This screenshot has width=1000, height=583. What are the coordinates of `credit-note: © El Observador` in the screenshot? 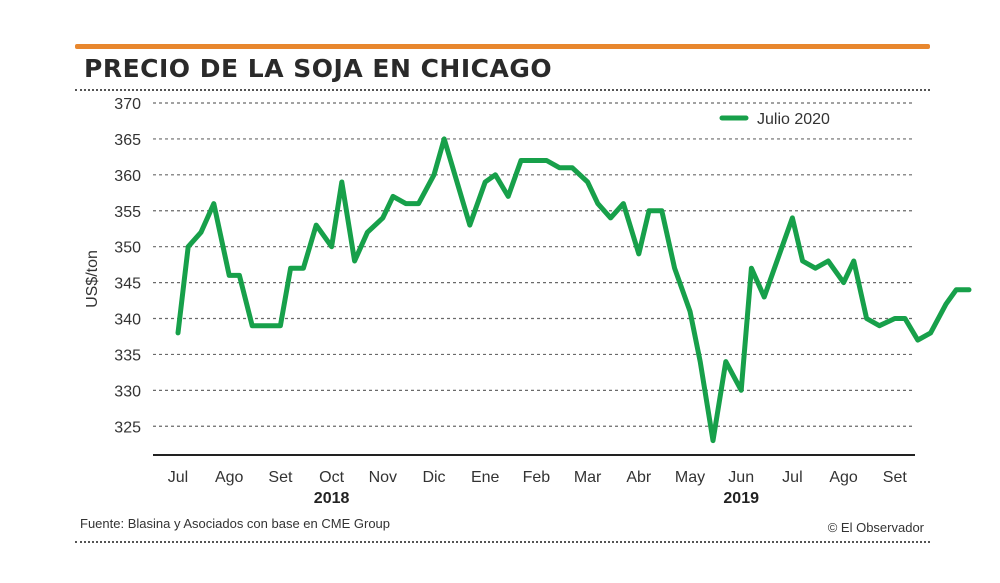 It's located at (875, 527).